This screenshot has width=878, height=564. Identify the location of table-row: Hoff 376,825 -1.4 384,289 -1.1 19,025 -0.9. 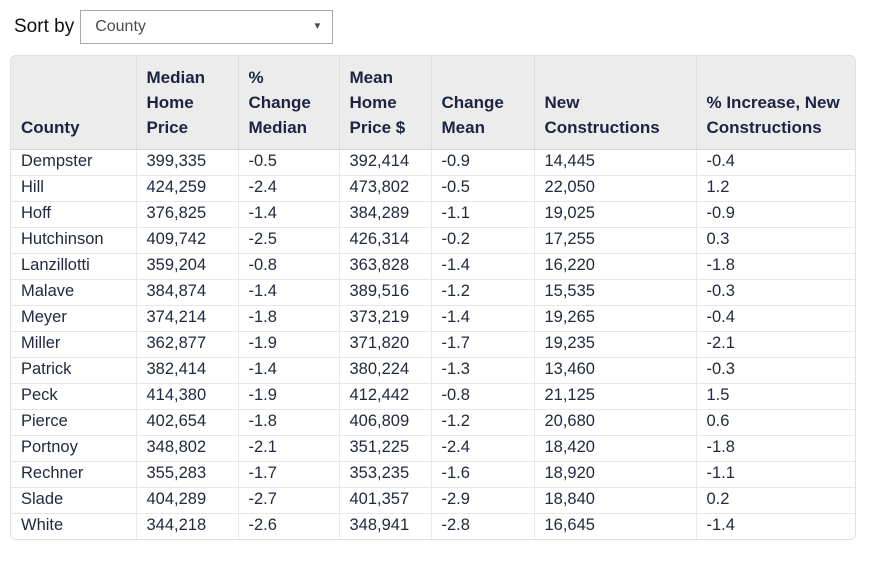
(433, 213).